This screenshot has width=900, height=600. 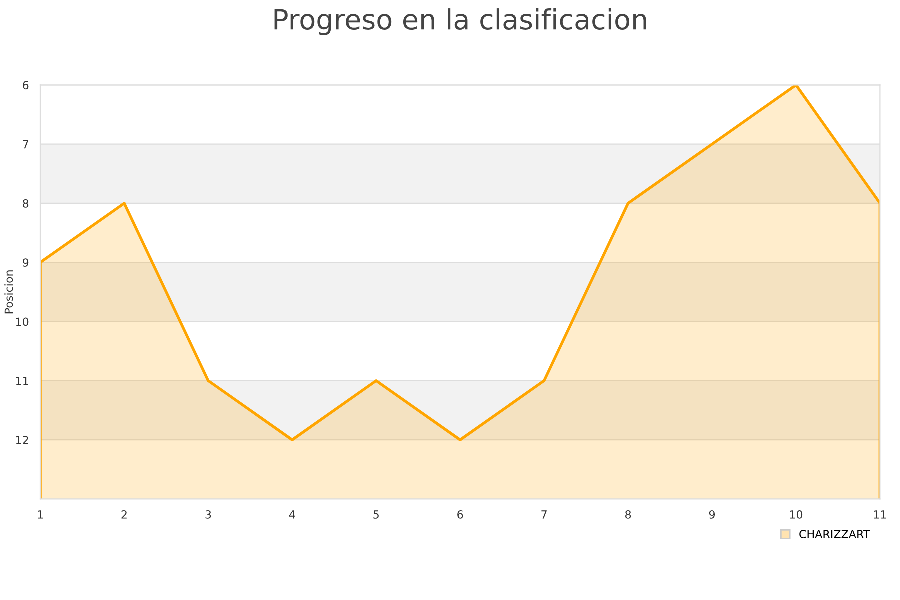 What do you see at coordinates (25, 144) in the screenshot?
I see `y-tick-label: 7` at bounding box center [25, 144].